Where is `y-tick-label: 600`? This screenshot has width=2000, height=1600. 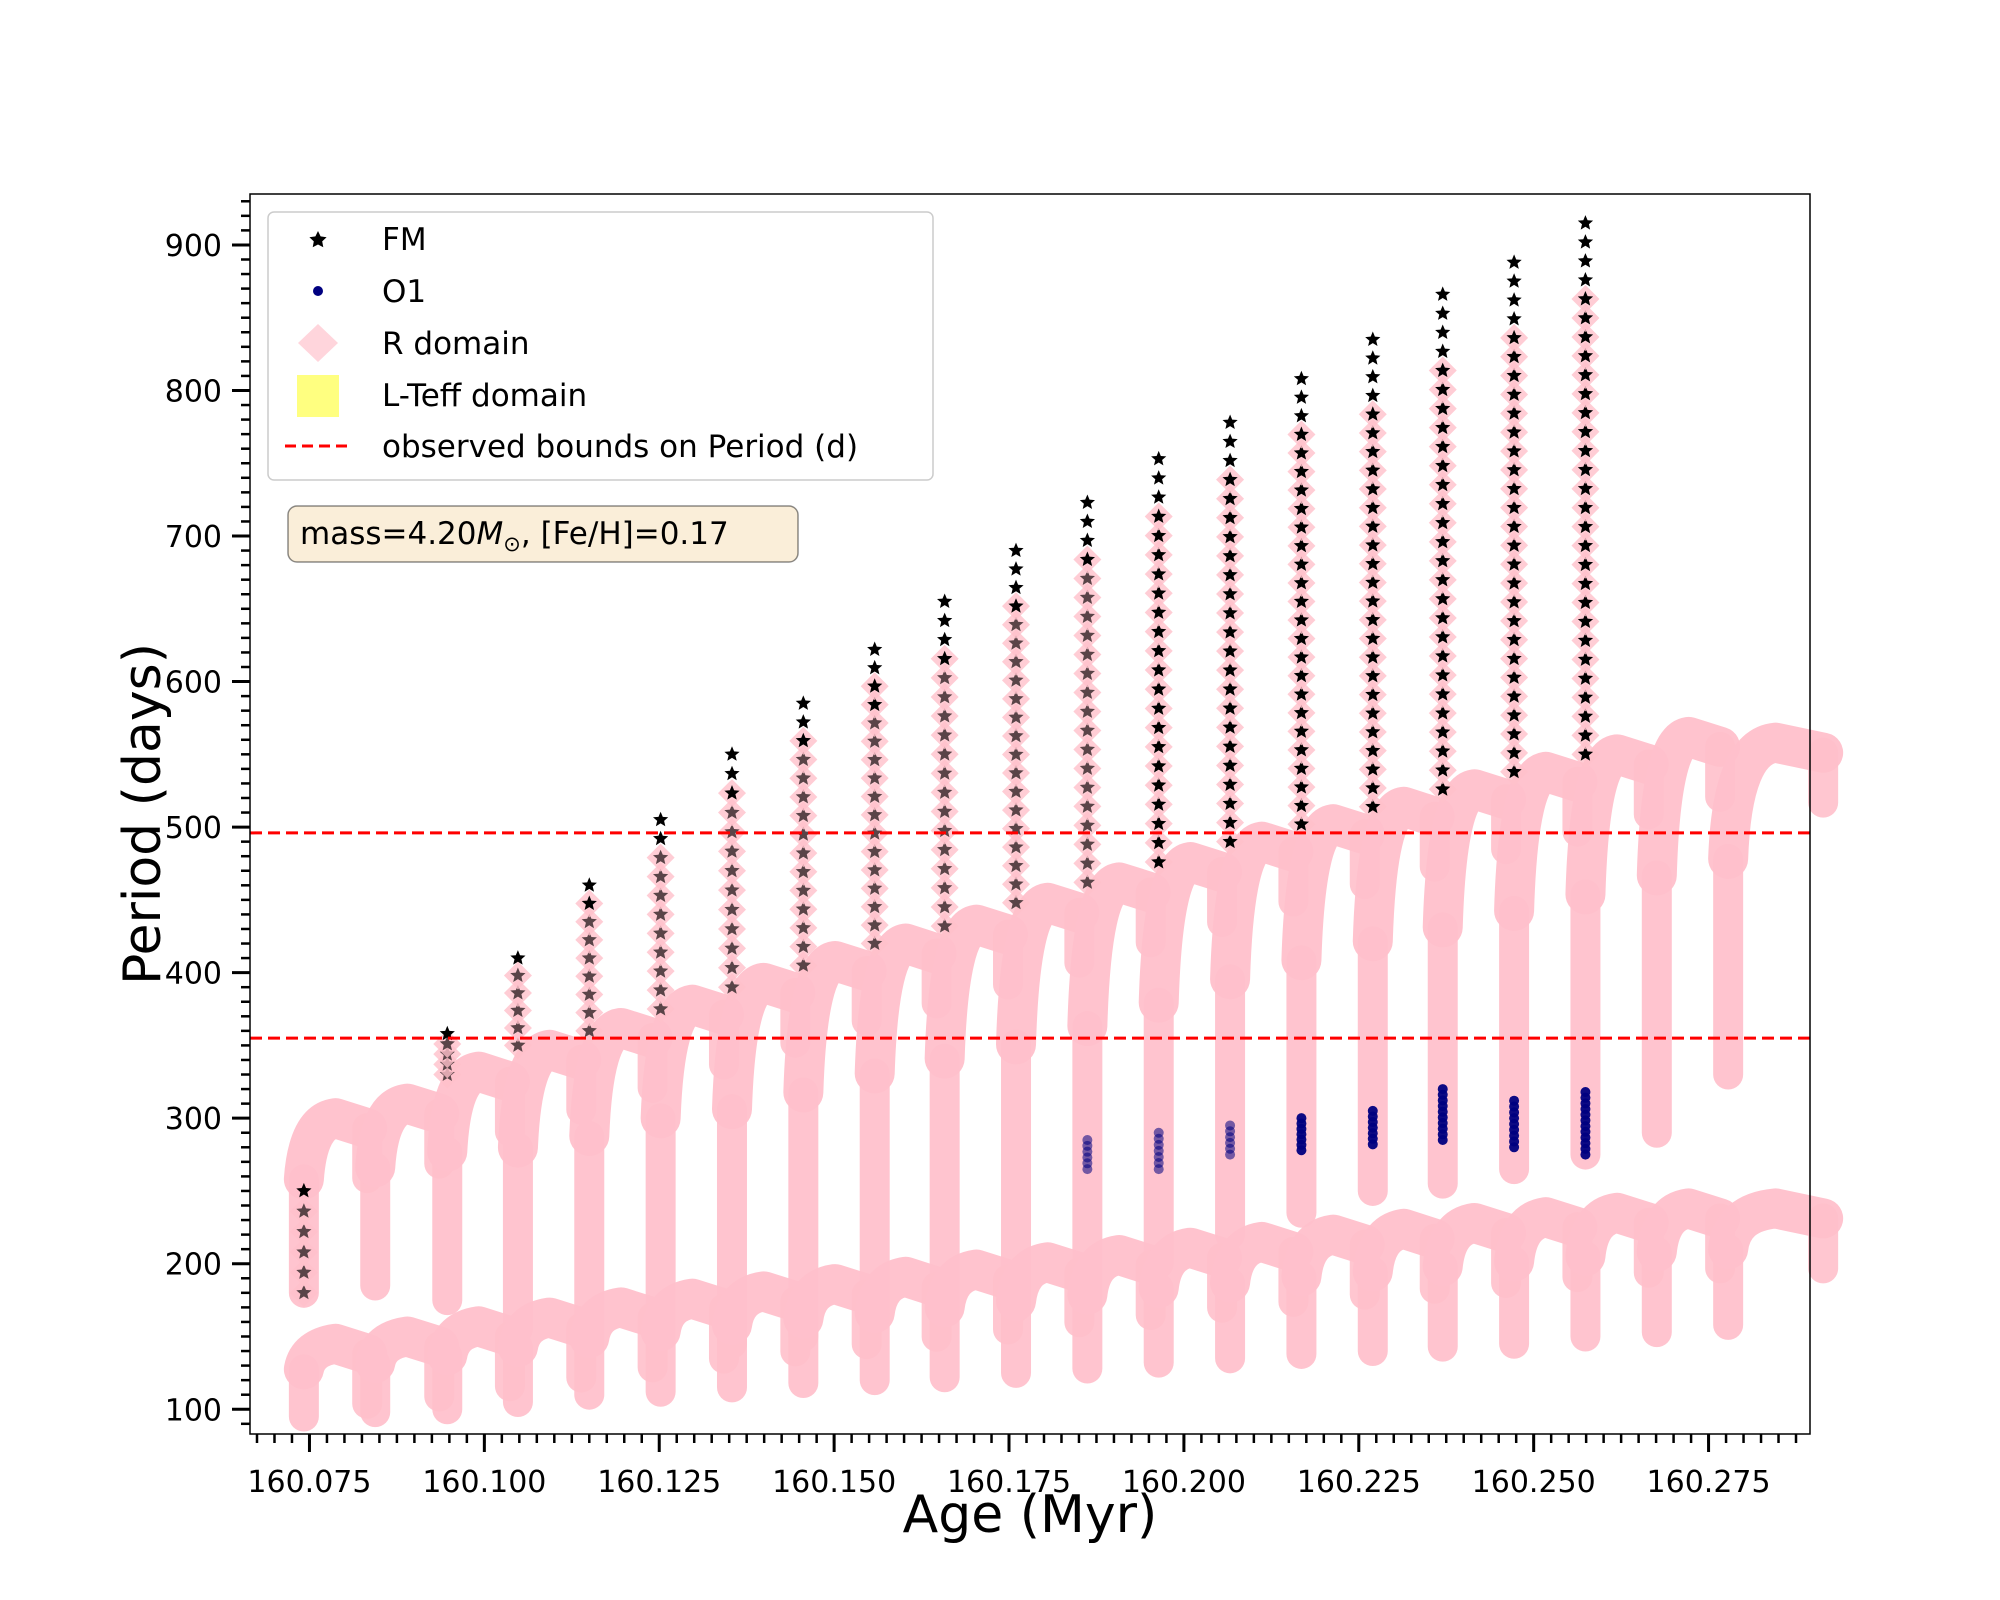
y-tick-label: 600 is located at coordinates (193, 683).